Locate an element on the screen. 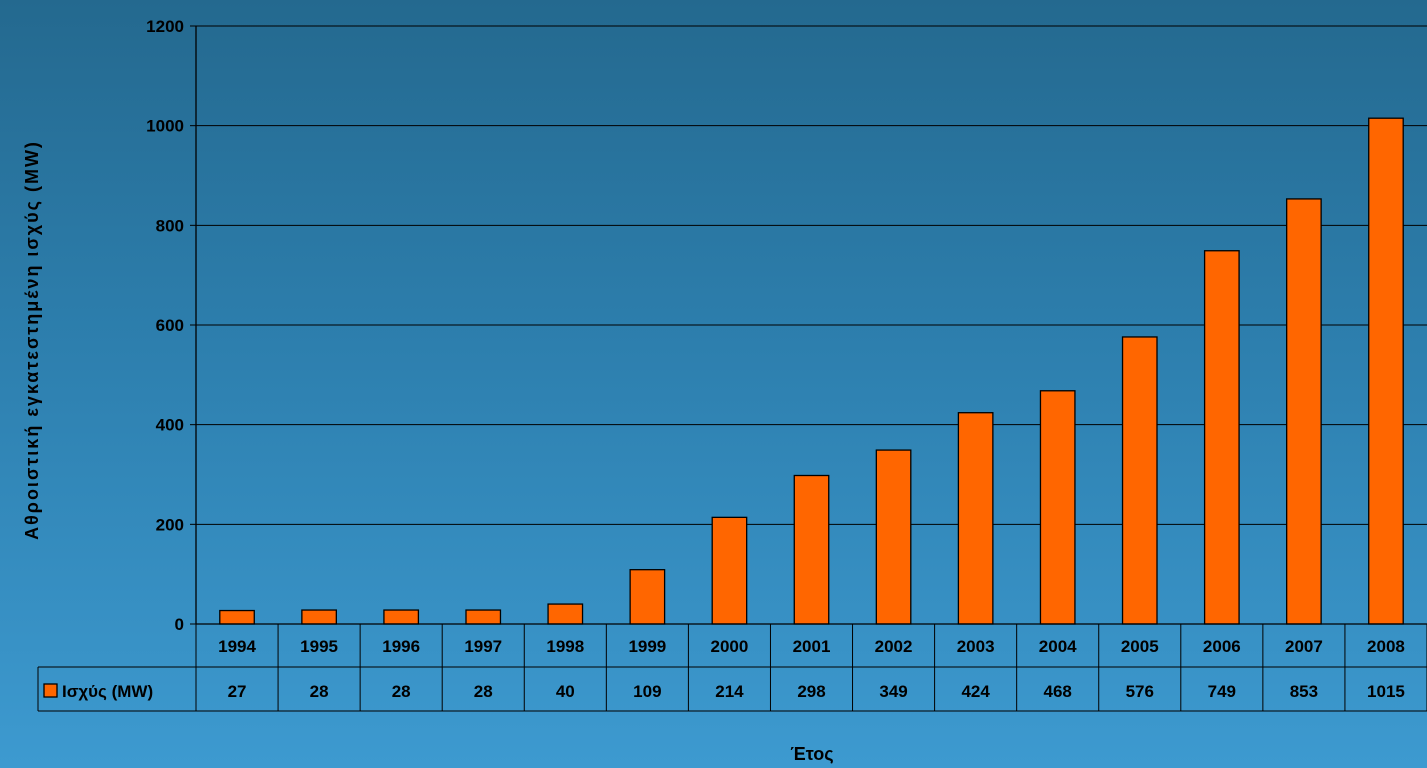  y-tick-label: 200 is located at coordinates (170, 524).